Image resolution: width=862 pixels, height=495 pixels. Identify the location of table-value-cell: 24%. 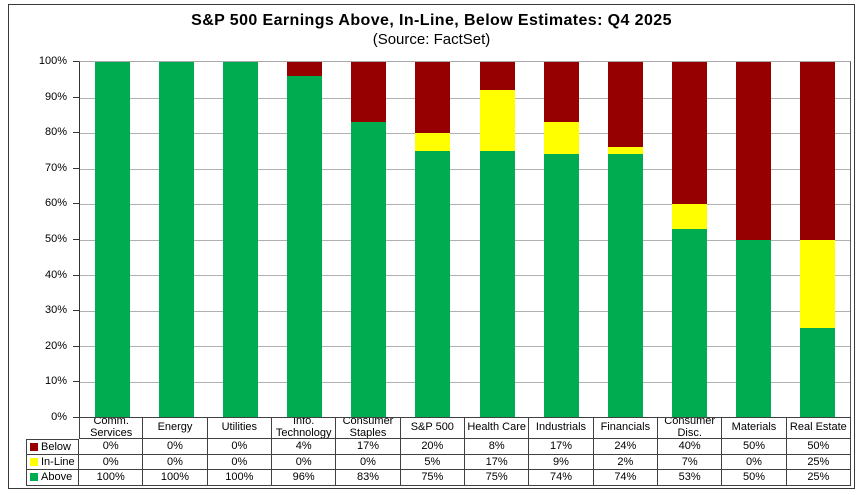
(625, 447).